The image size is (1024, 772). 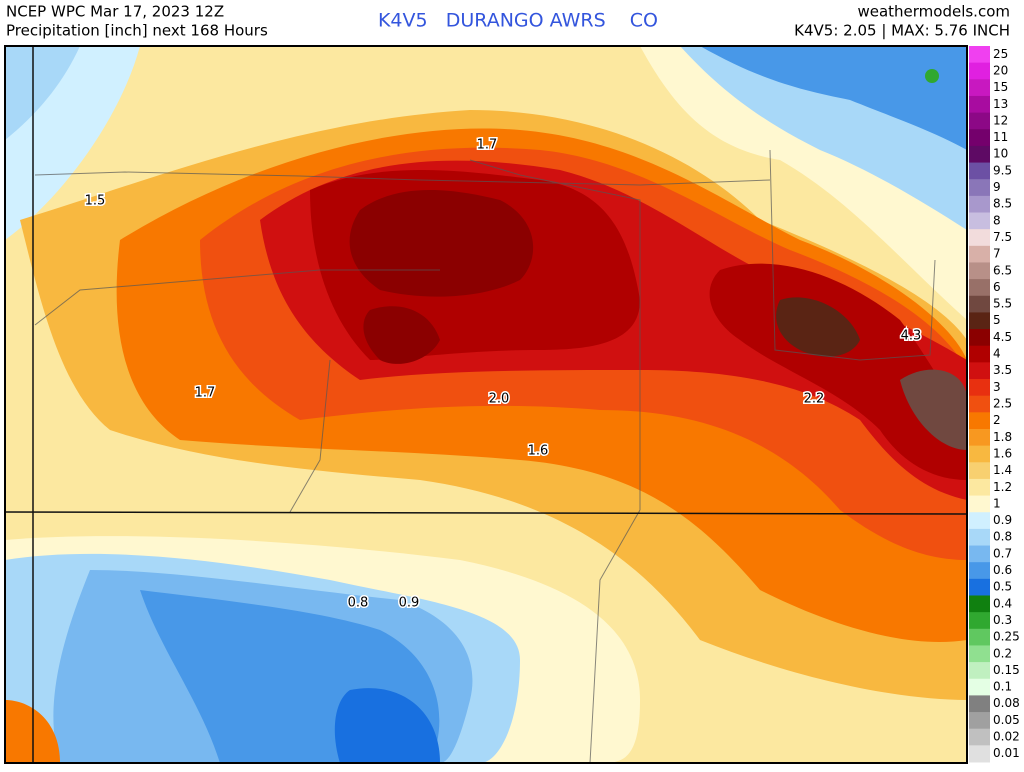 I want to click on colorbar-label: 0.02, so click(x=1006, y=737).